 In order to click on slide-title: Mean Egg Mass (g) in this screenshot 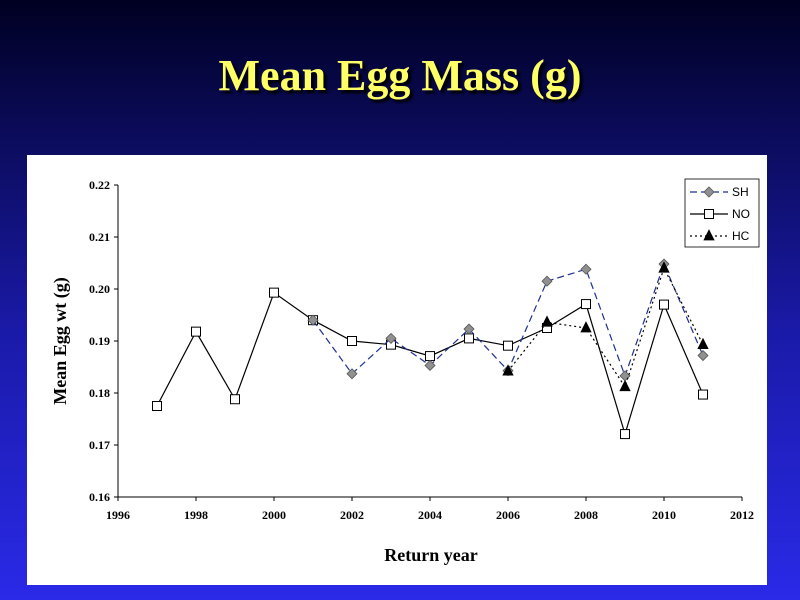, I will do `click(400, 75)`.